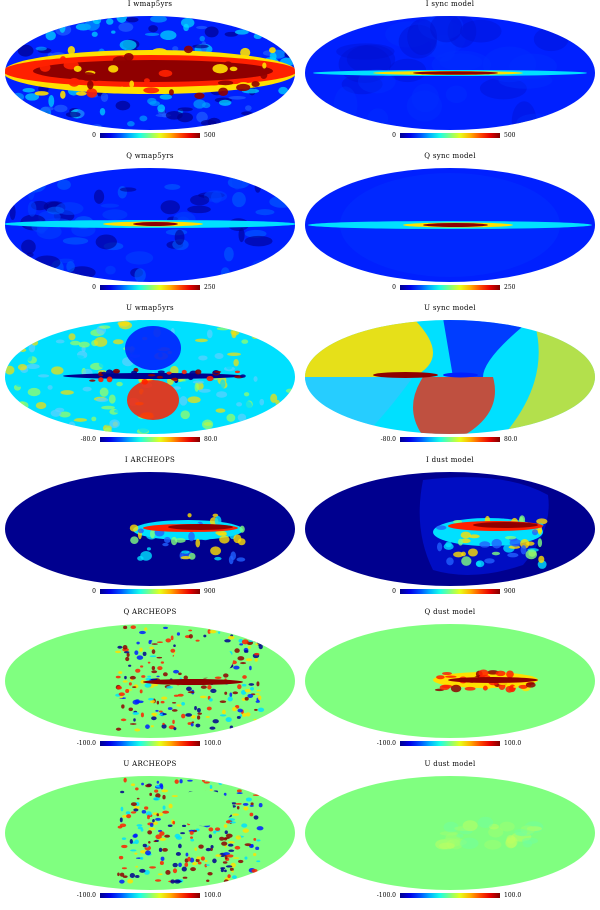 The image size is (600, 910). What do you see at coordinates (150, 764) in the screenshot?
I see `panel-title: U ARCHEOPS` at bounding box center [150, 764].